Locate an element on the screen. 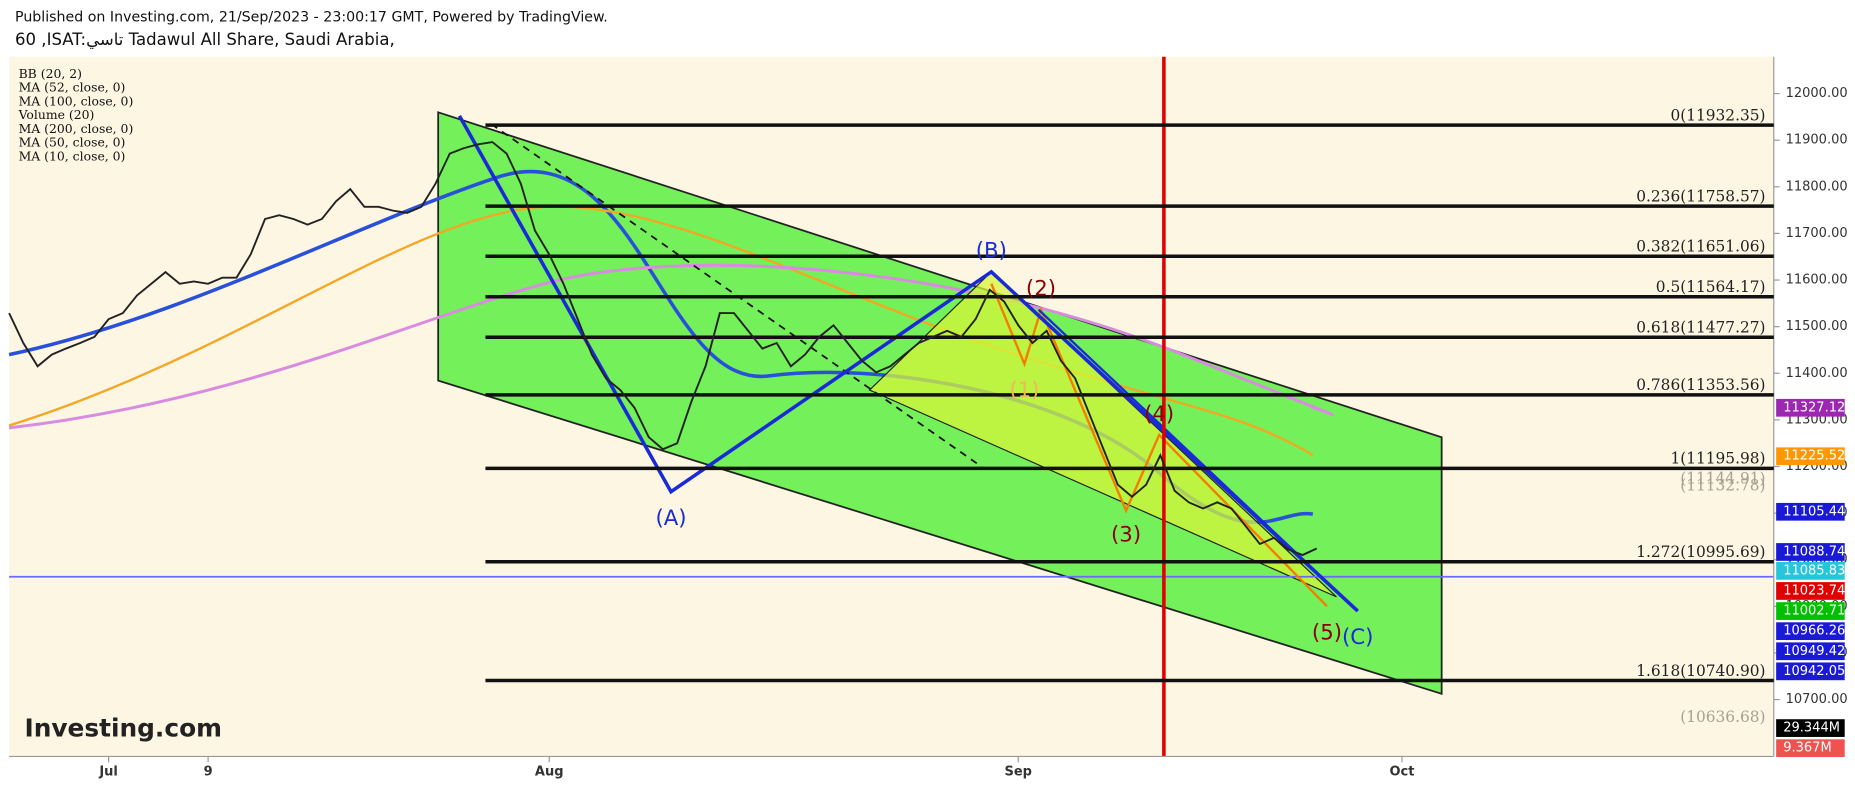 This screenshot has height=786, width=1855. price-label: 10966.26 is located at coordinates (1814, 631).